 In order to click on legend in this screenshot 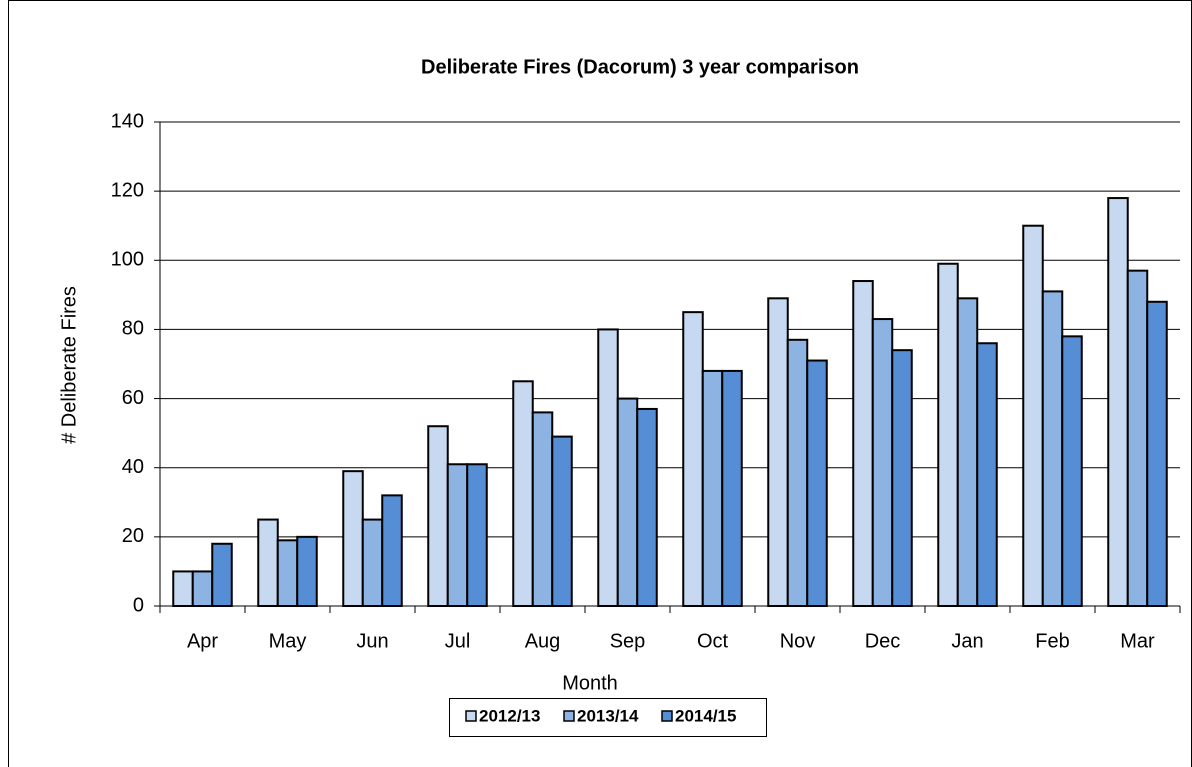, I will do `click(608, 717)`.